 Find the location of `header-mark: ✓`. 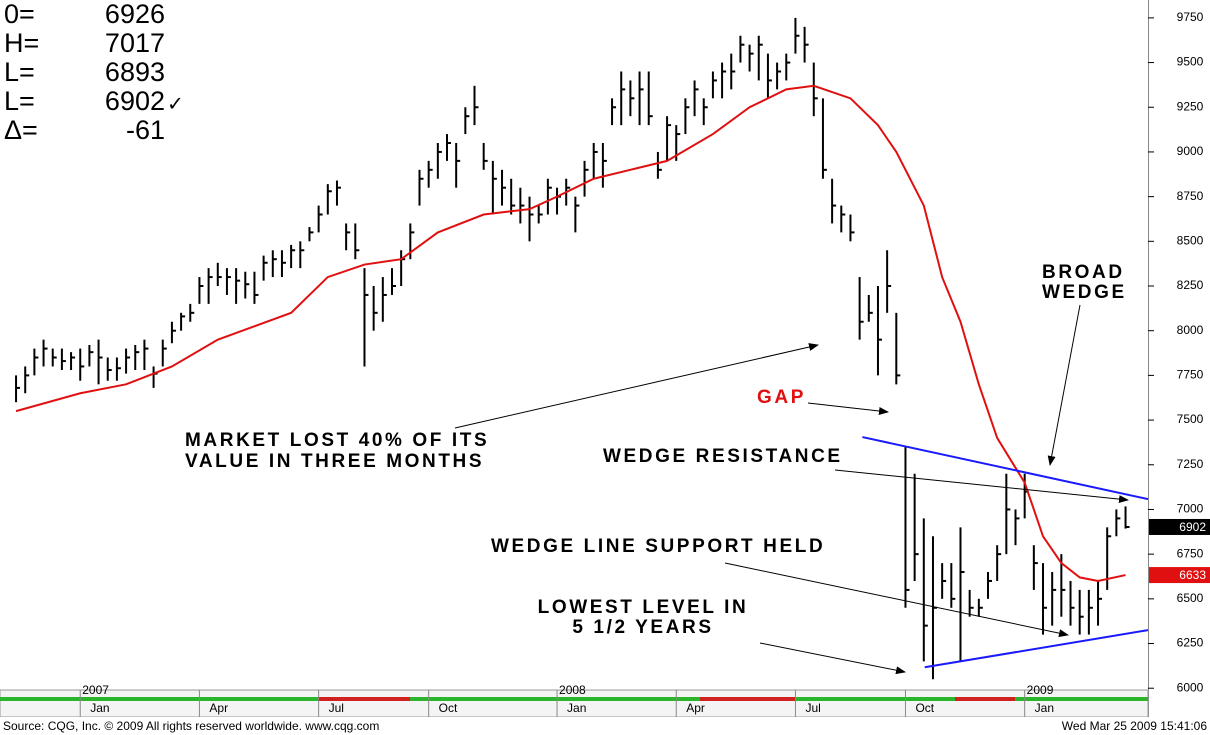

header-mark: ✓ is located at coordinates (175, 104).